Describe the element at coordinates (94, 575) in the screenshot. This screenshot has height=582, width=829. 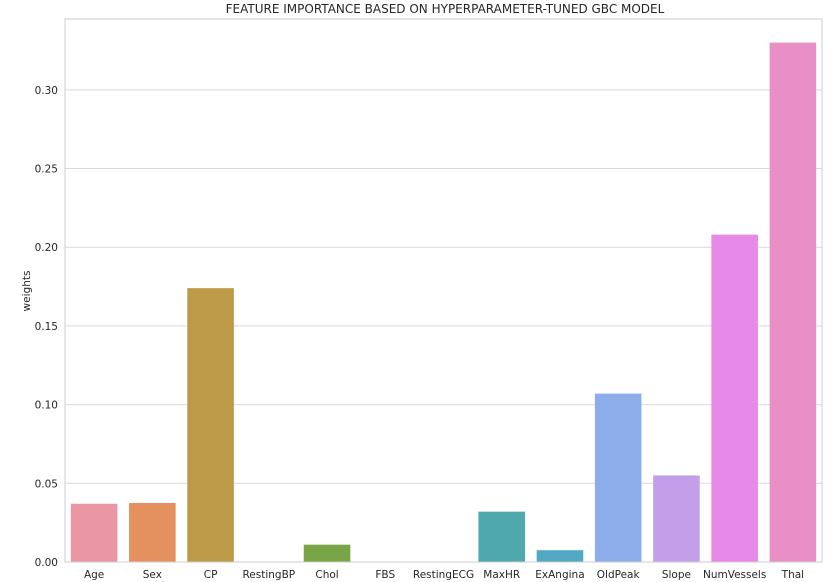
I see `x-tick-label: Age` at that location.